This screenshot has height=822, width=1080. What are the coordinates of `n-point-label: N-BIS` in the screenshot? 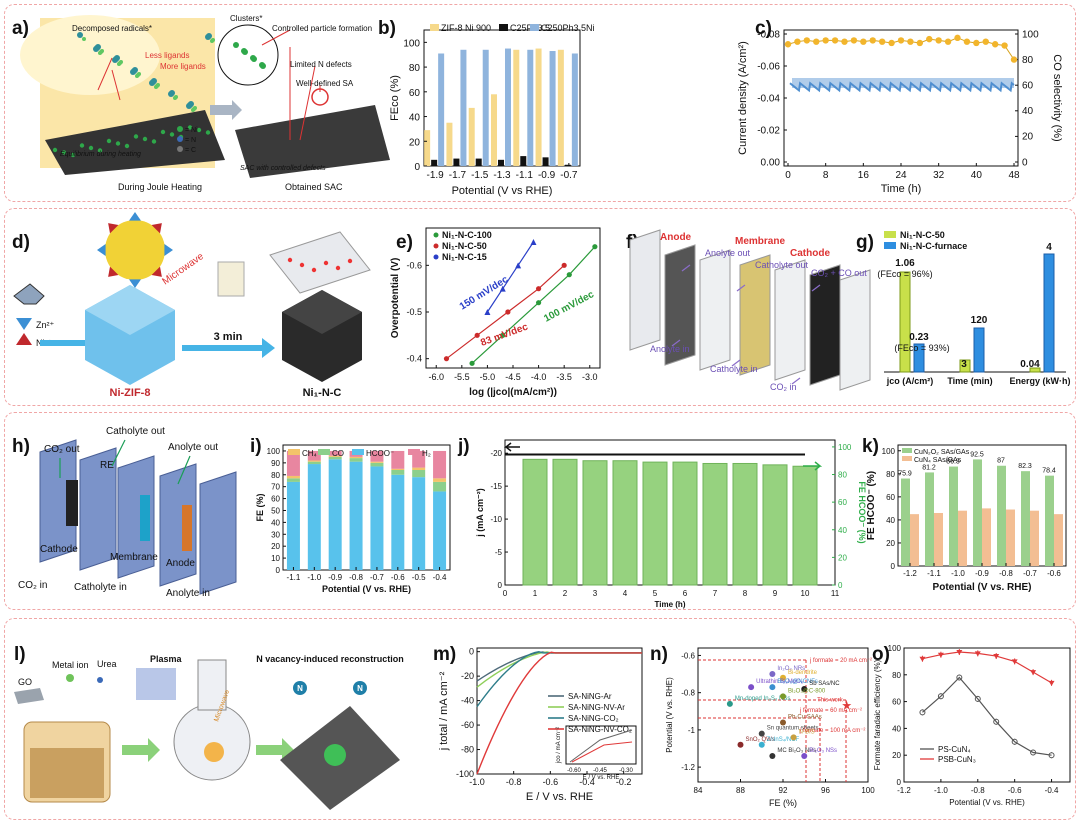 It's located at (807, 732).